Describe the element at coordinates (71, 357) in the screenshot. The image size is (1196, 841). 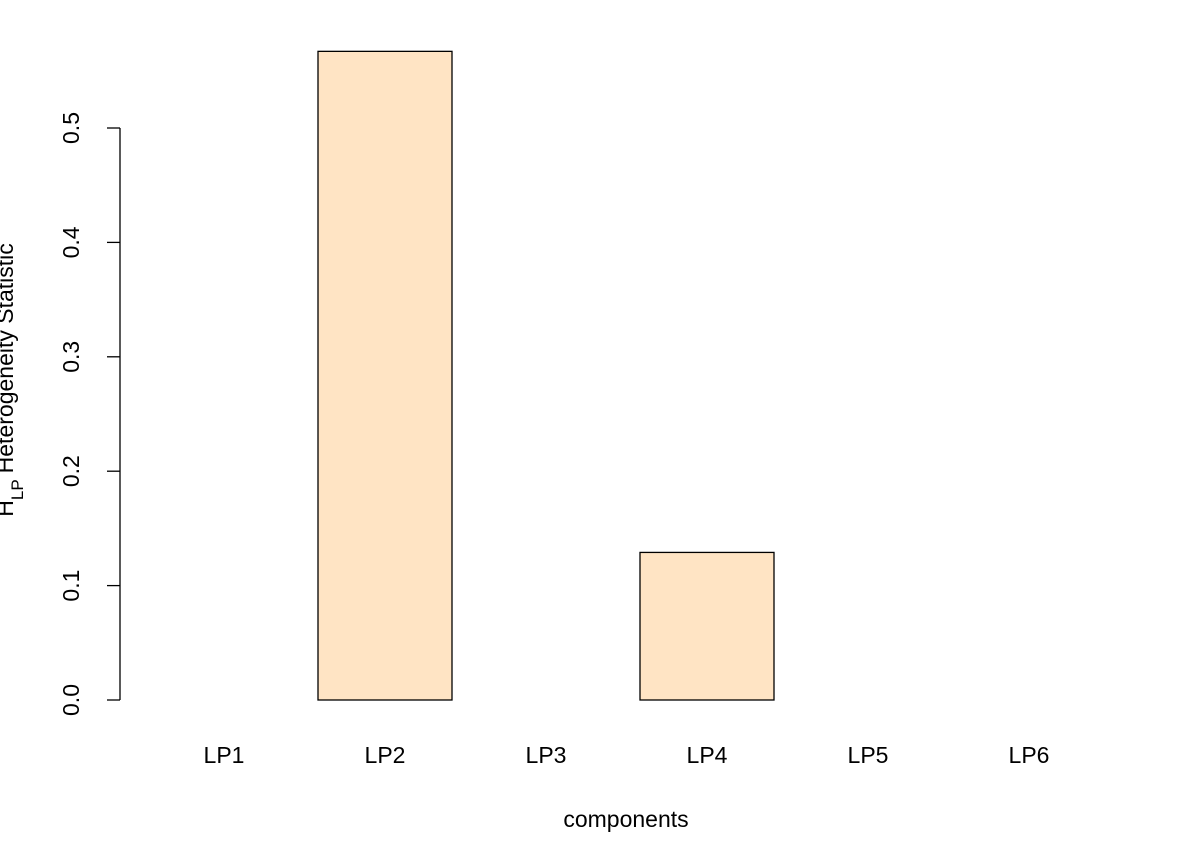
I see `y-tick-label: 0.3` at that location.